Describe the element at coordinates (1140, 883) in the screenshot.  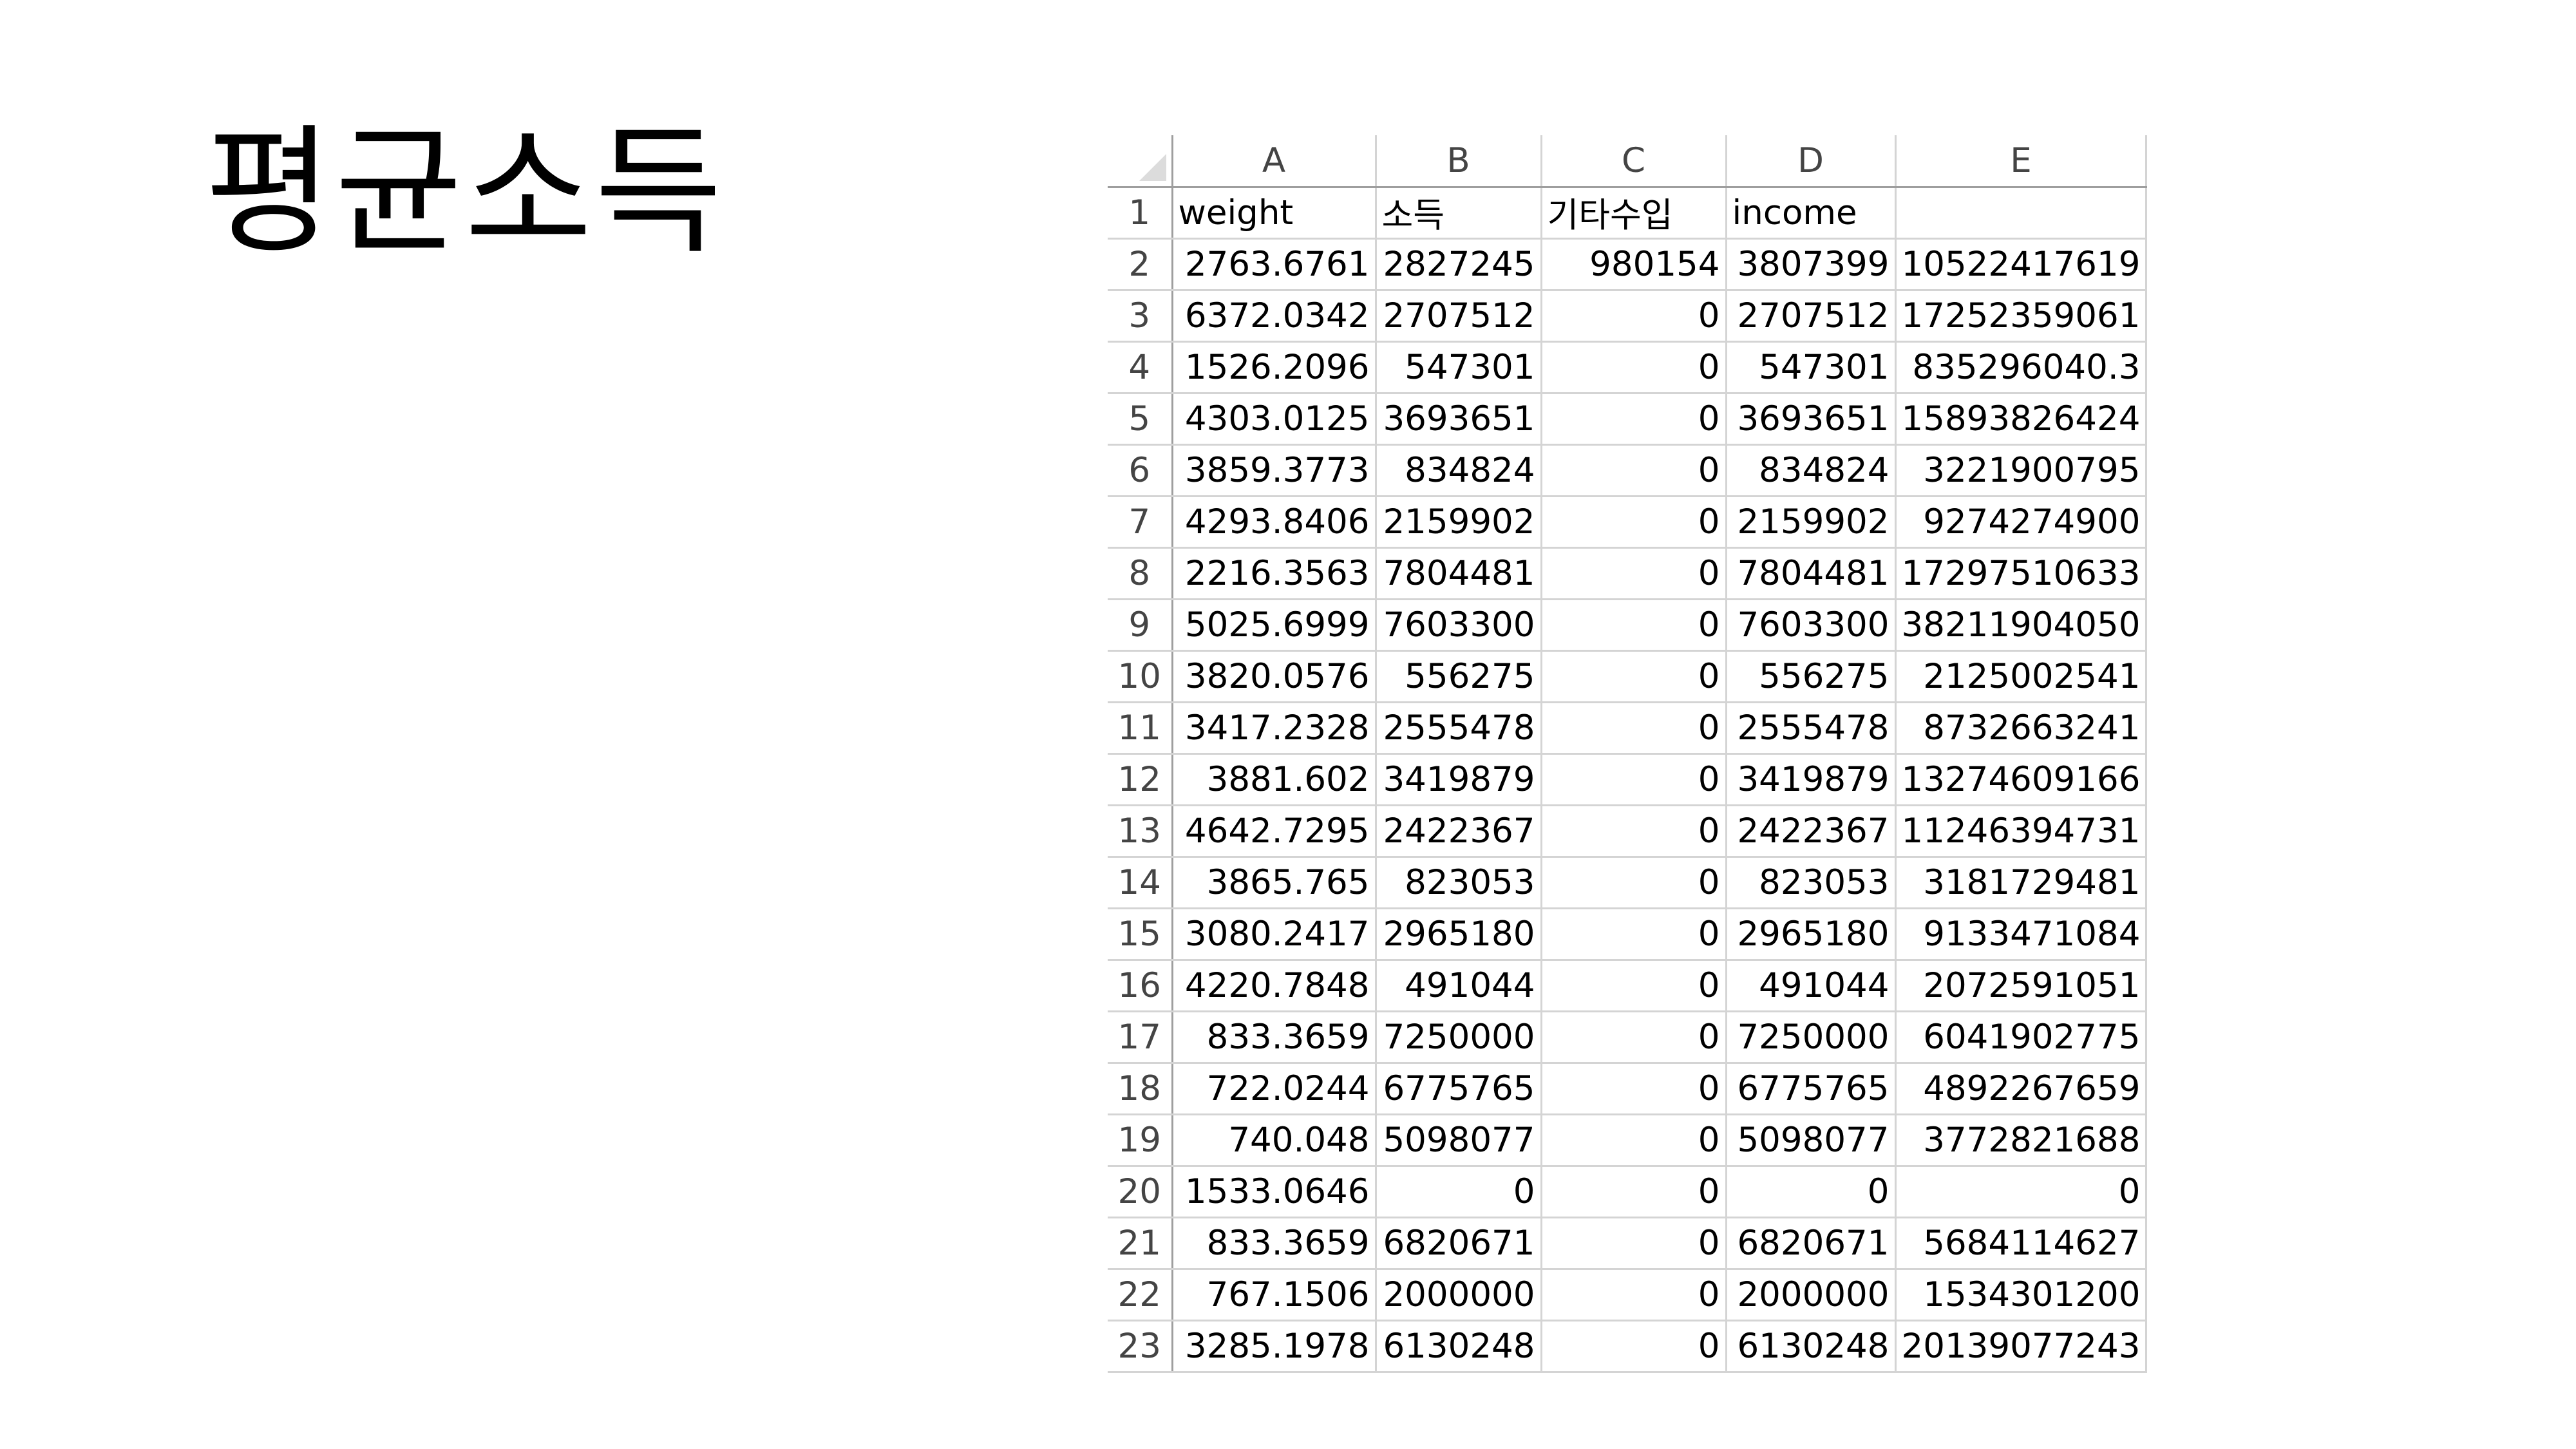
I see `row-number: 14` at that location.